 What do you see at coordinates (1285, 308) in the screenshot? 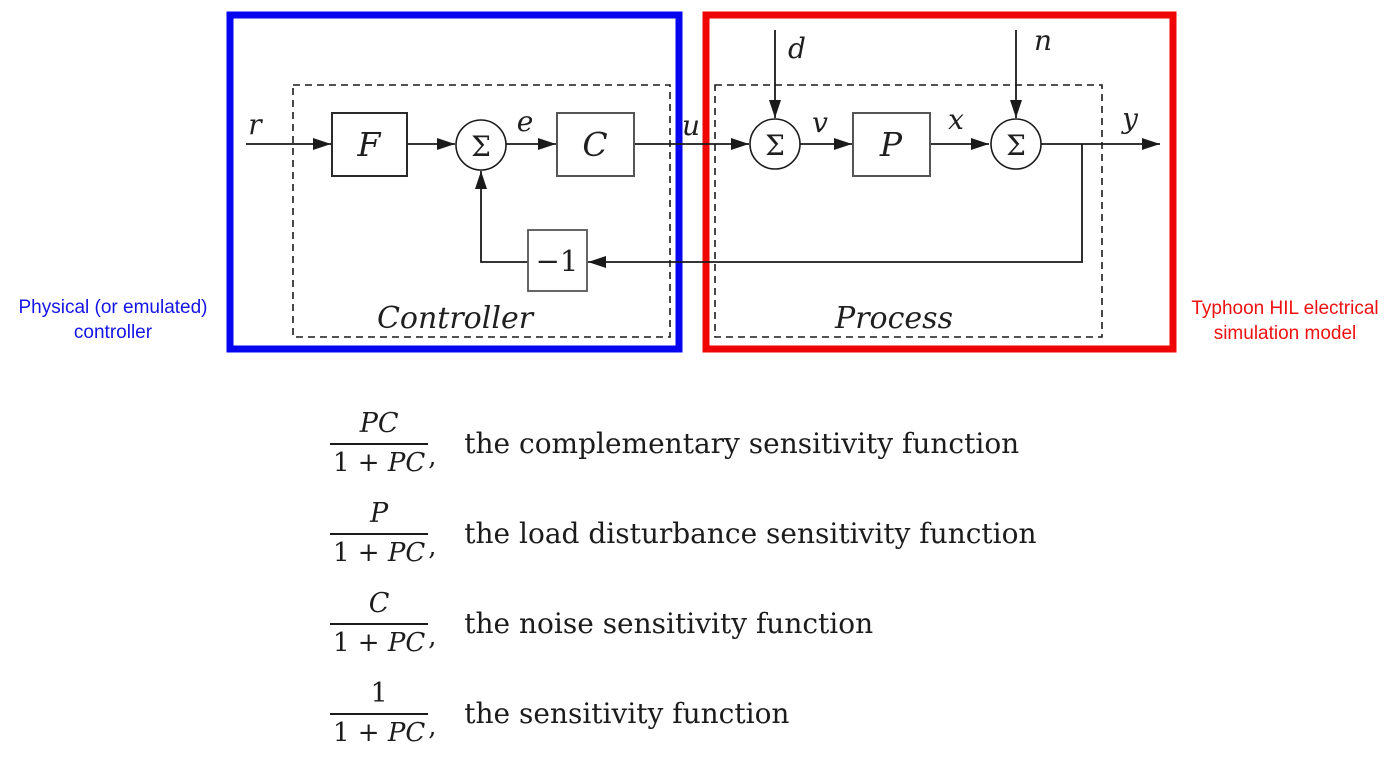
I see `process-annotation-line1: Typhoon HIL electrical` at bounding box center [1285, 308].